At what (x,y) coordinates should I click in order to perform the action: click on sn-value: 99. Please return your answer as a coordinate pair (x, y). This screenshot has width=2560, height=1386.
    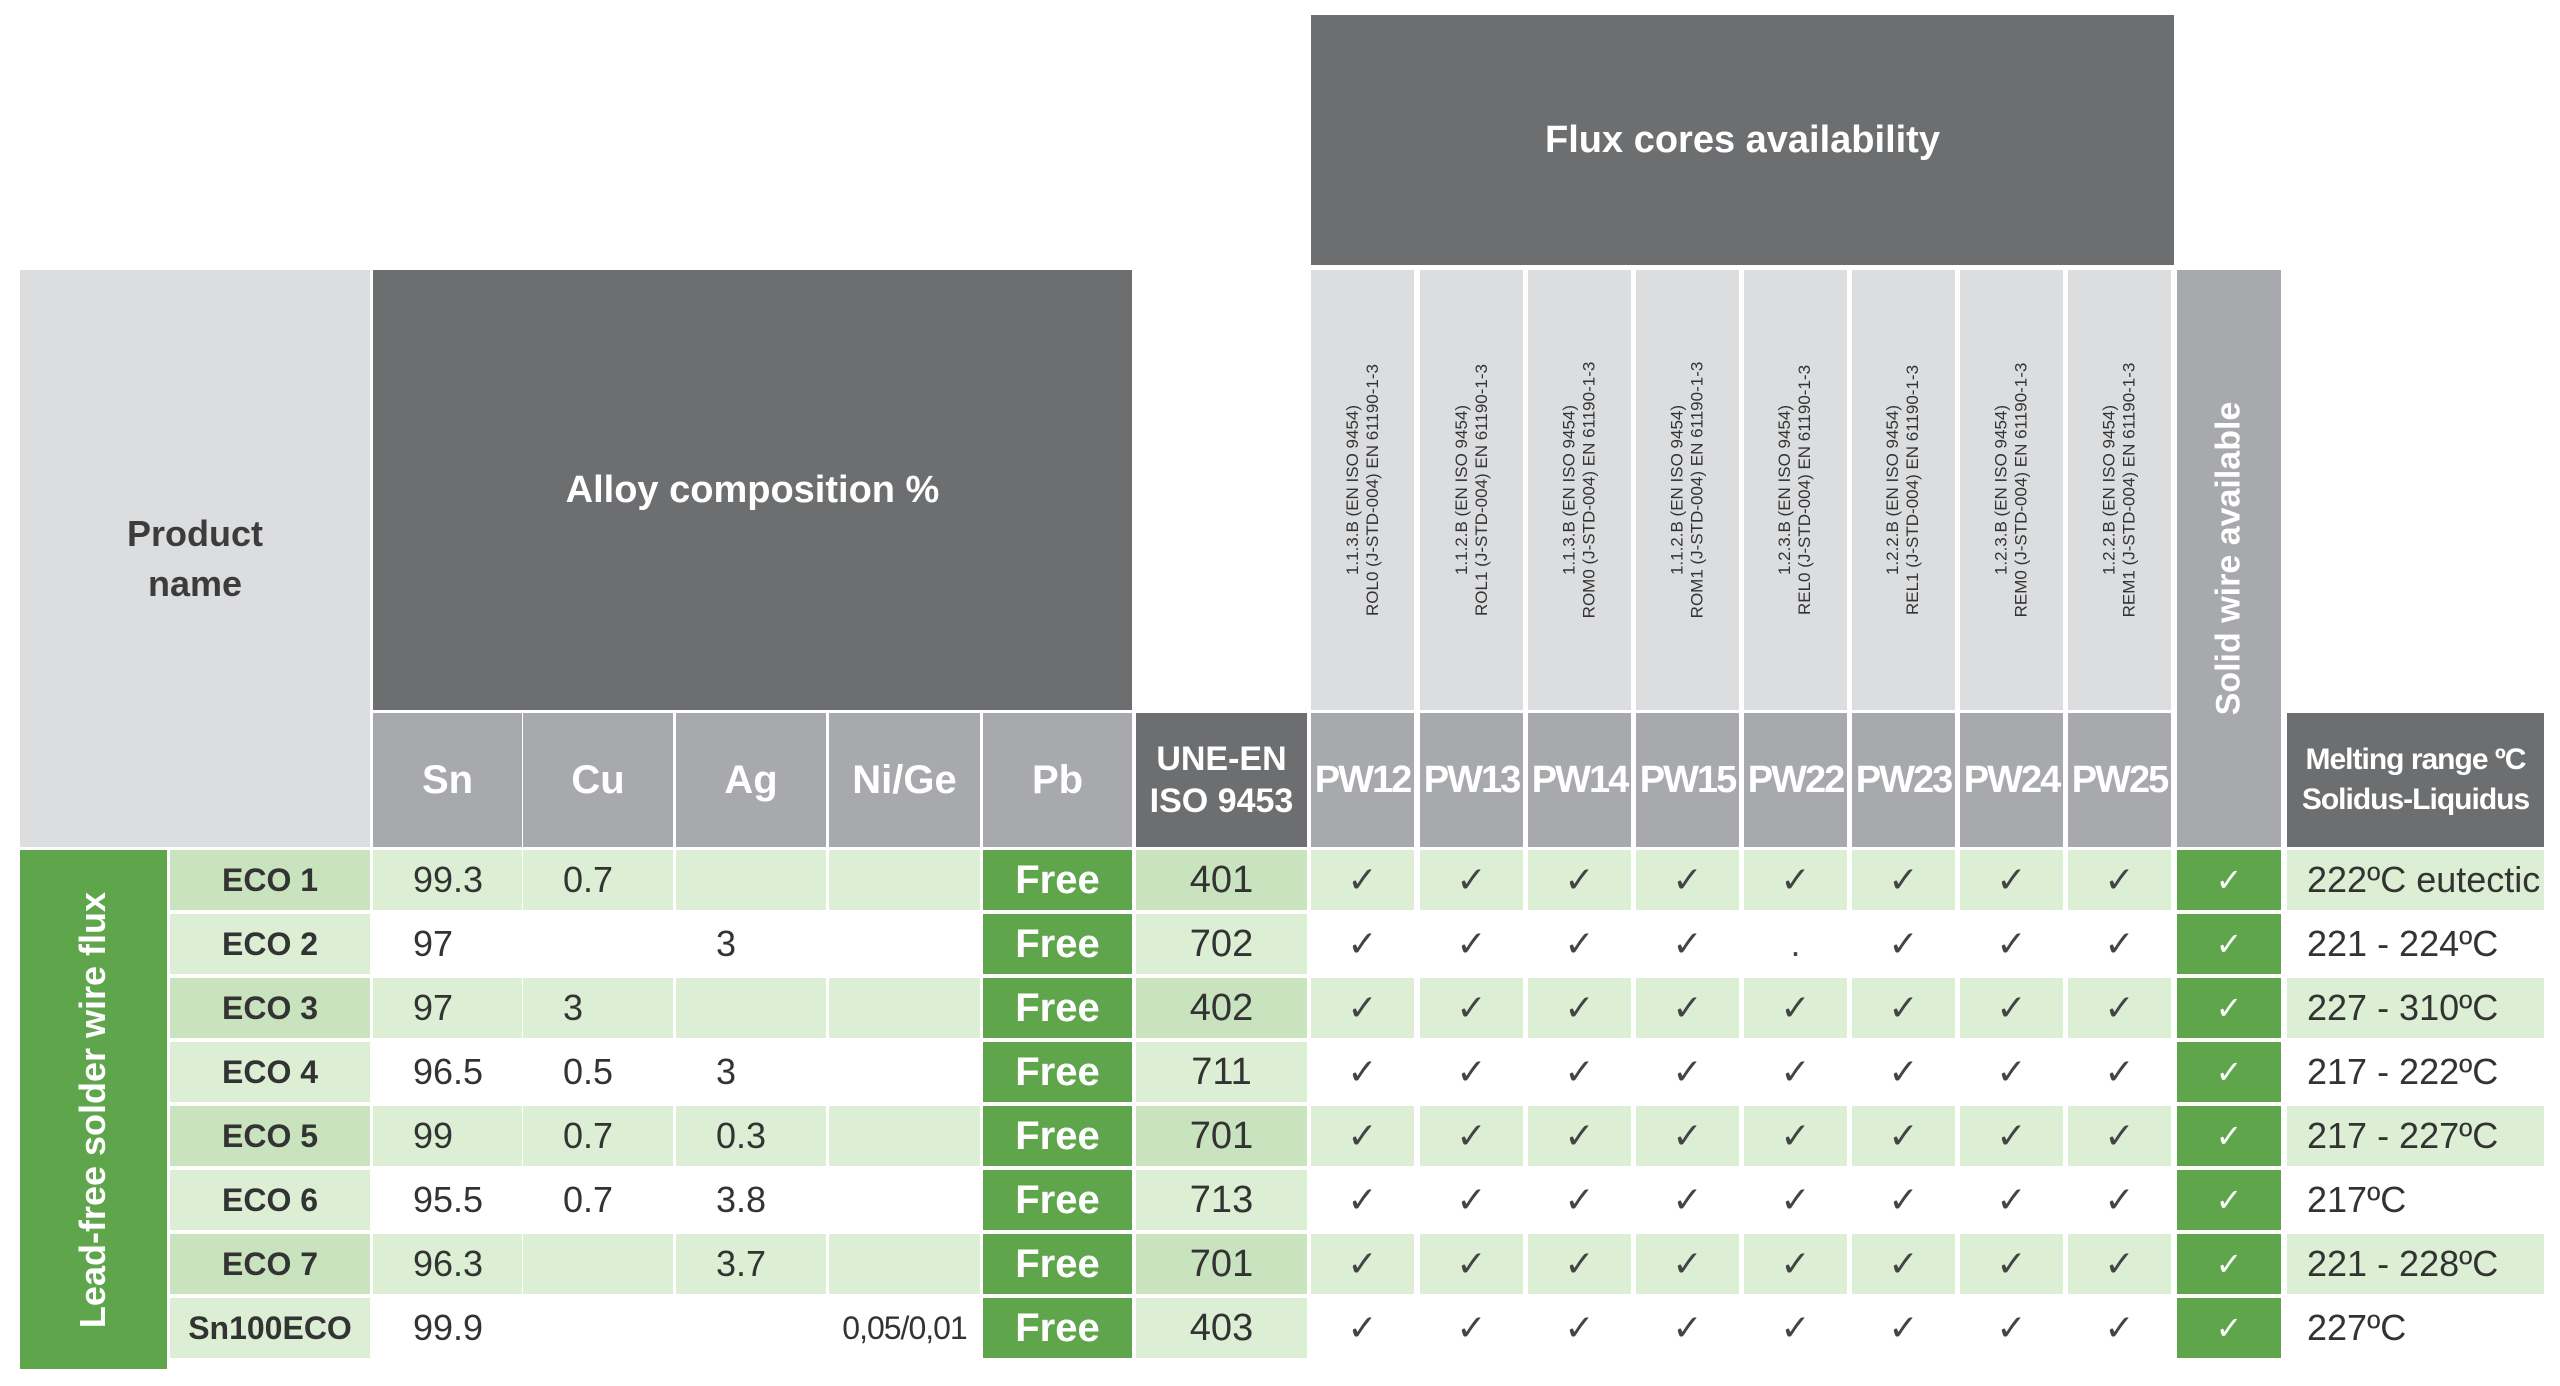
    Looking at the image, I should click on (433, 1135).